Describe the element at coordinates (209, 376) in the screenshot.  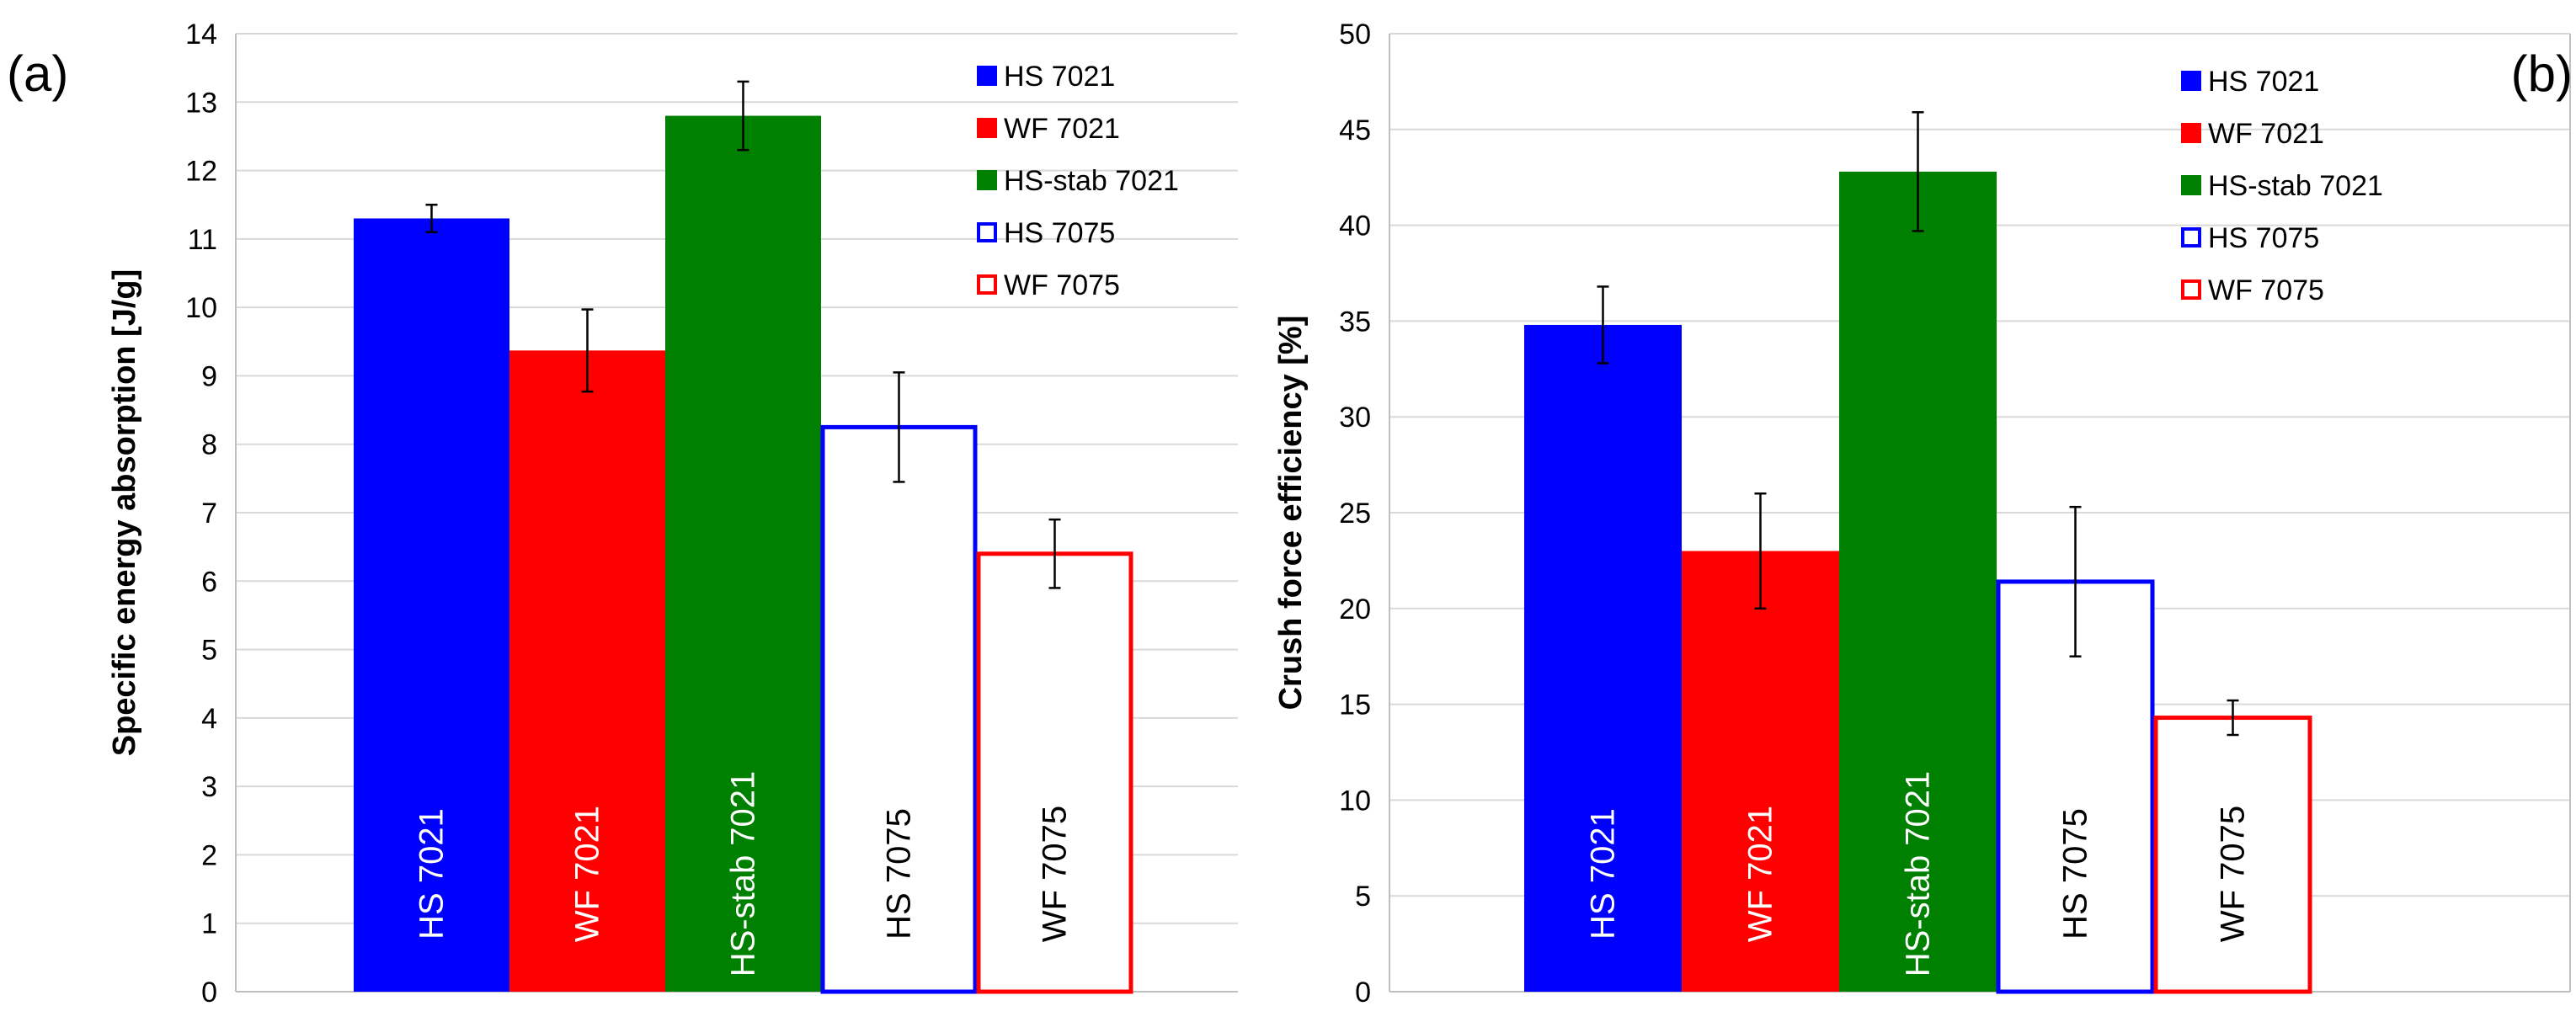
I see `y-tick-label: 9` at that location.